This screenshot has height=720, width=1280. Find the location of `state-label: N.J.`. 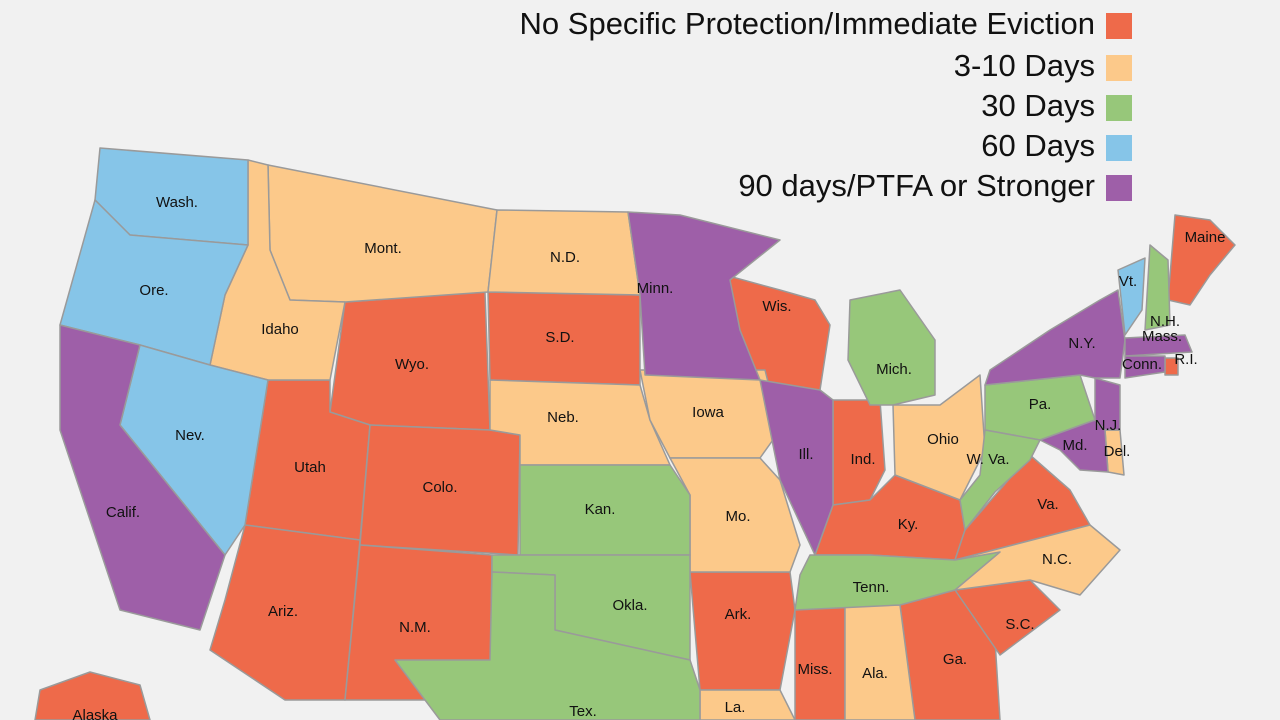

state-label: N.J. is located at coordinates (1108, 425).